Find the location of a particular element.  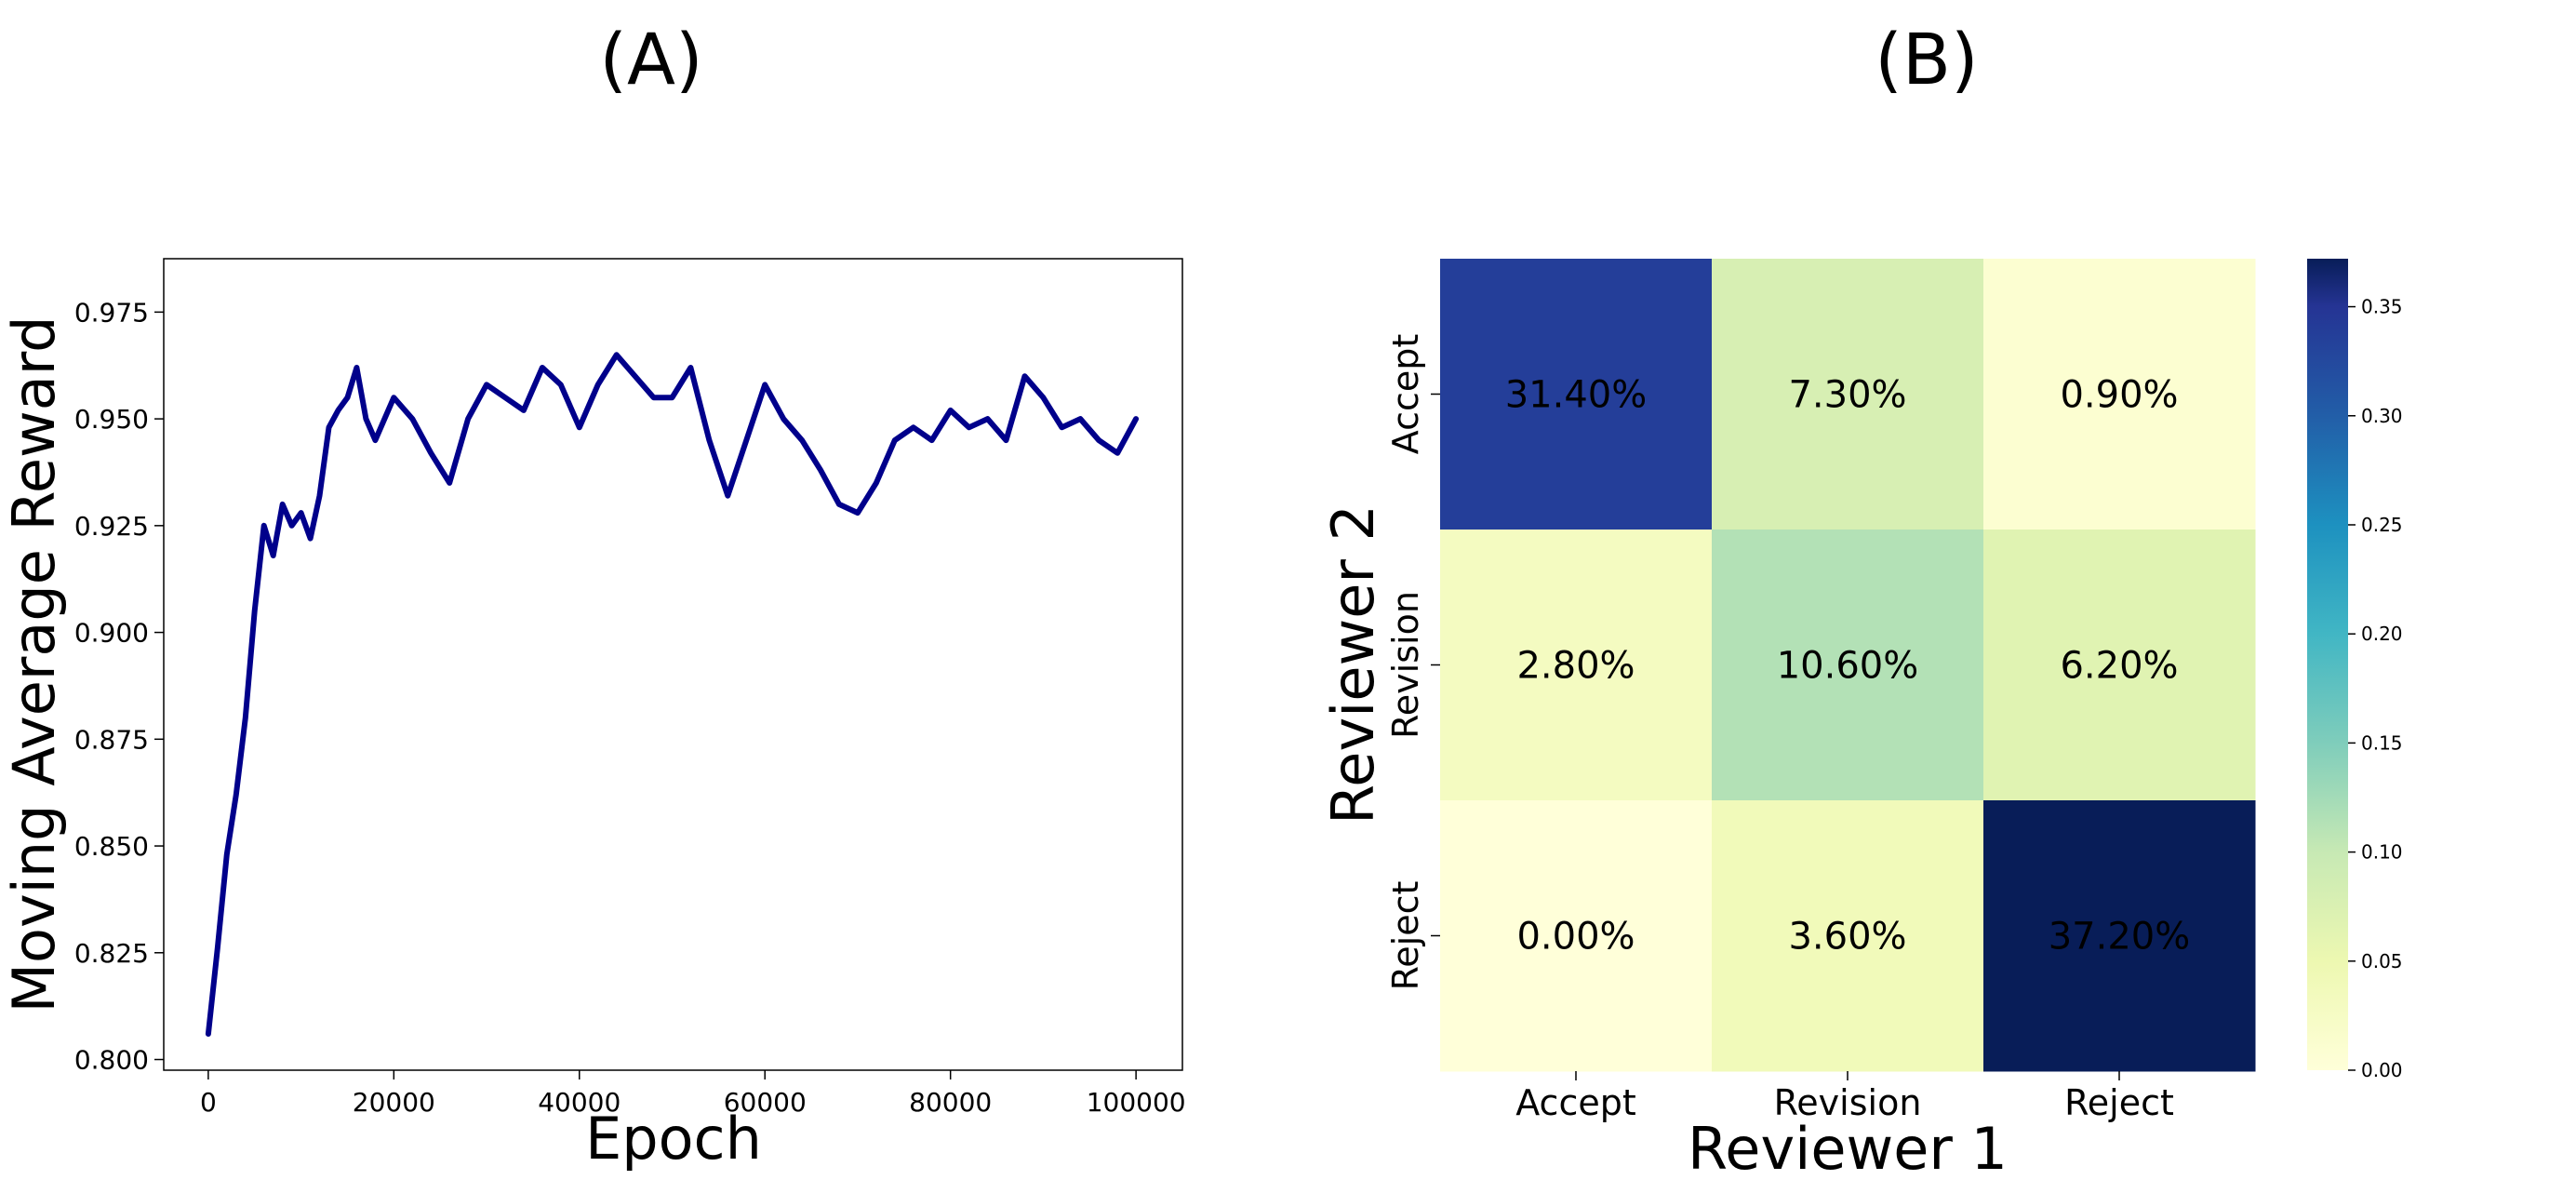

x-axis-label: Epoch is located at coordinates (673, 1139).